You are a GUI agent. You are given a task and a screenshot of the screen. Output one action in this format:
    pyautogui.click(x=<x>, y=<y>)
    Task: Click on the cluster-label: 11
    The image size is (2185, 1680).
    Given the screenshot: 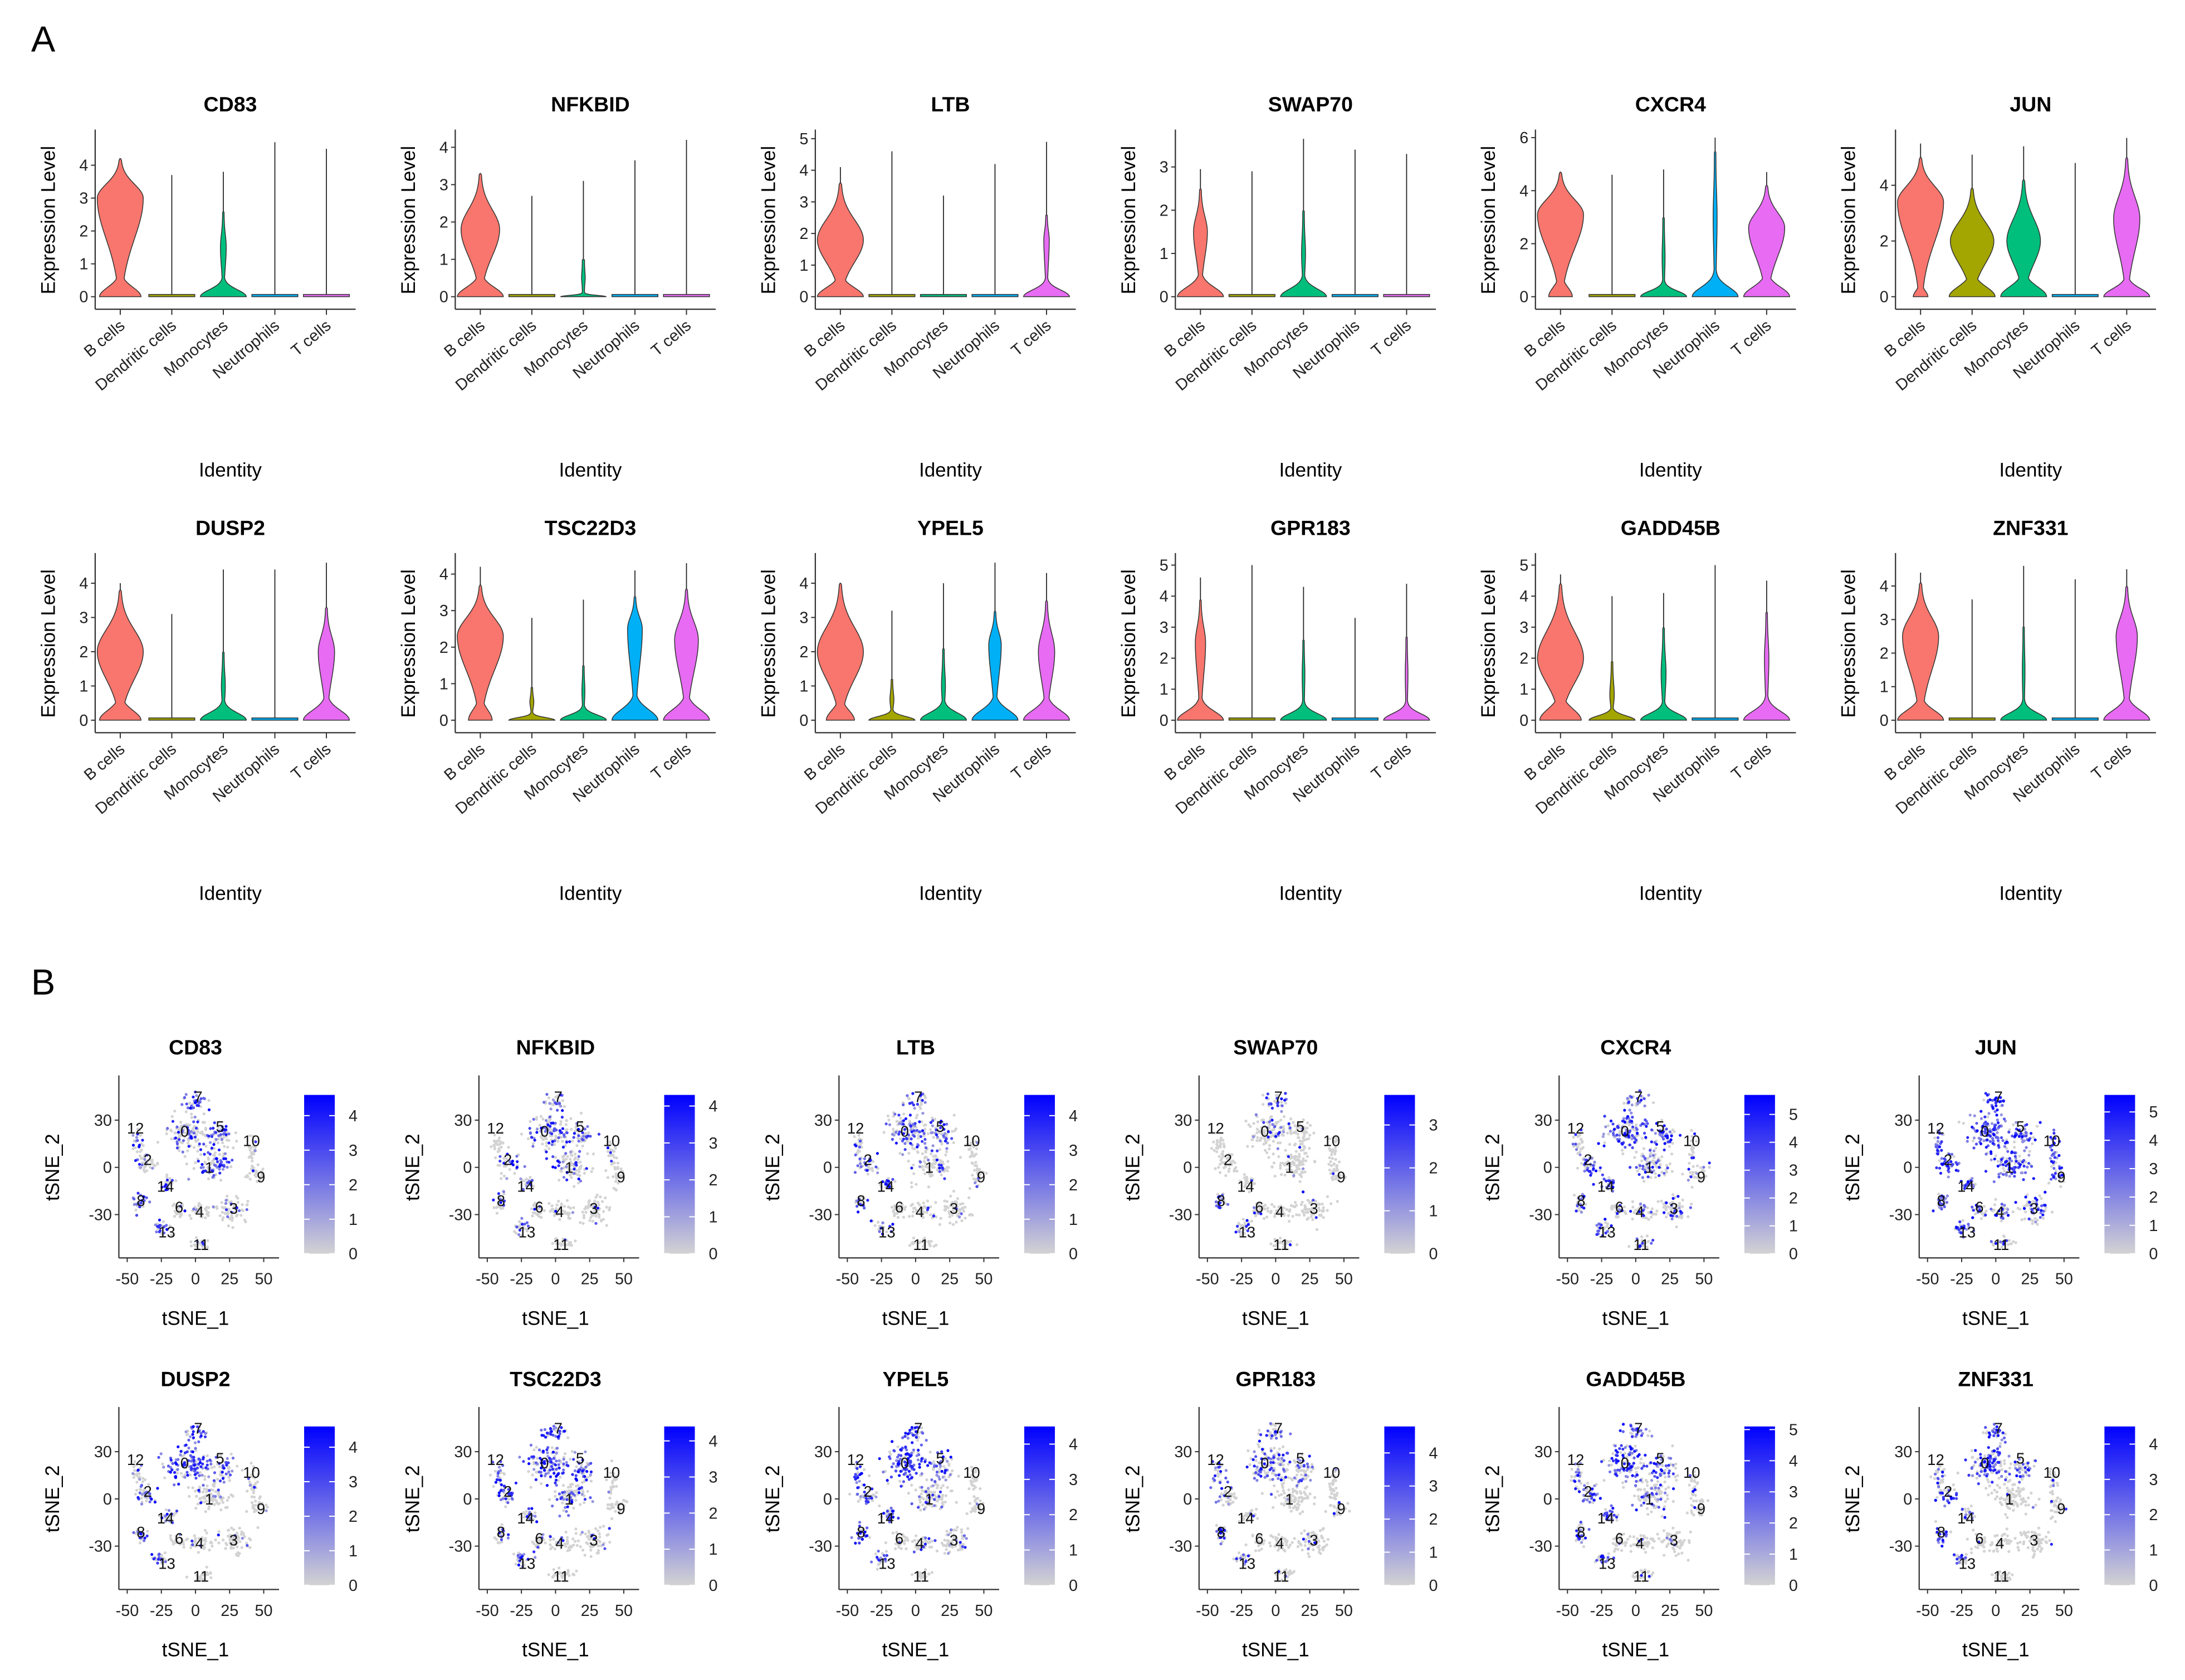 What is the action you would take?
    pyautogui.click(x=1281, y=1244)
    